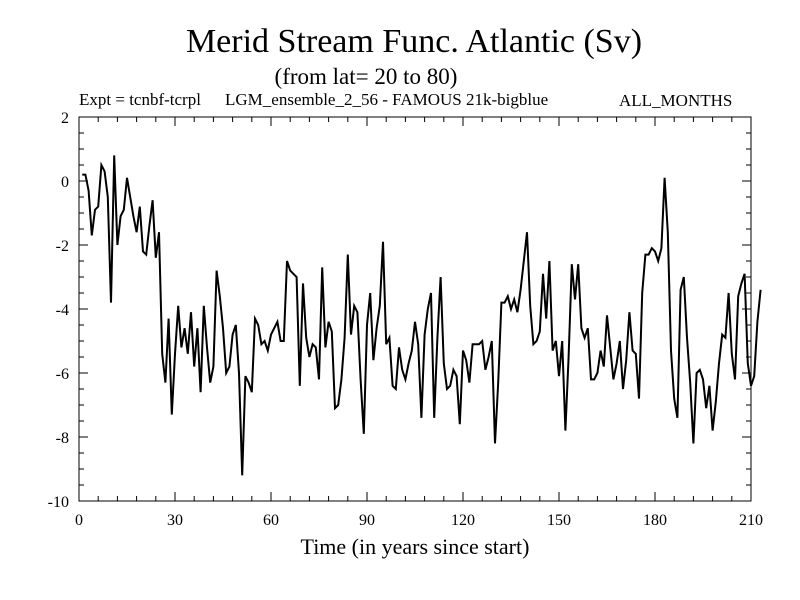  Describe the element at coordinates (65, 118) in the screenshot. I see `y-tick-label: 2` at that location.